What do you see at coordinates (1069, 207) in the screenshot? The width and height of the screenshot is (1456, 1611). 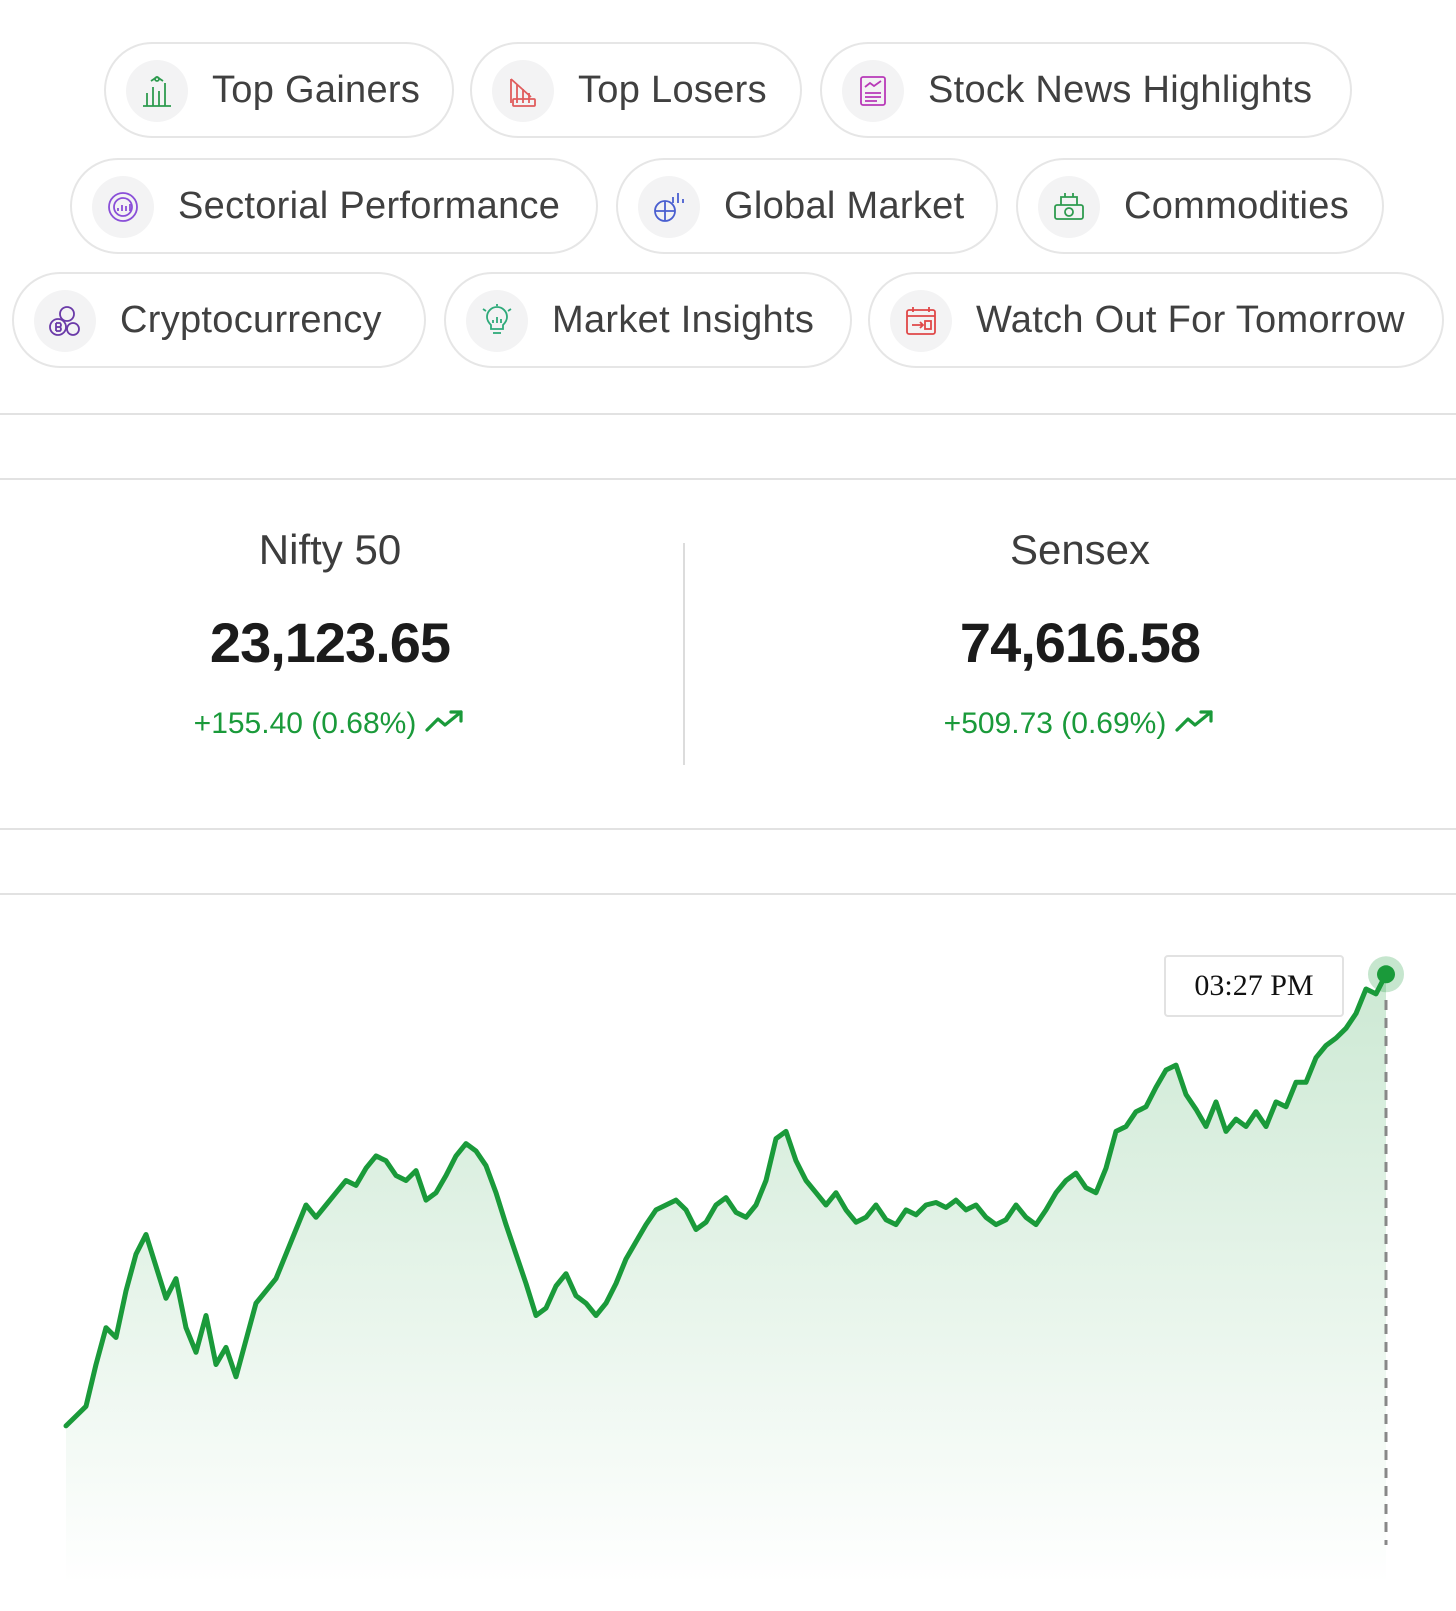 I see `commodities-icon` at bounding box center [1069, 207].